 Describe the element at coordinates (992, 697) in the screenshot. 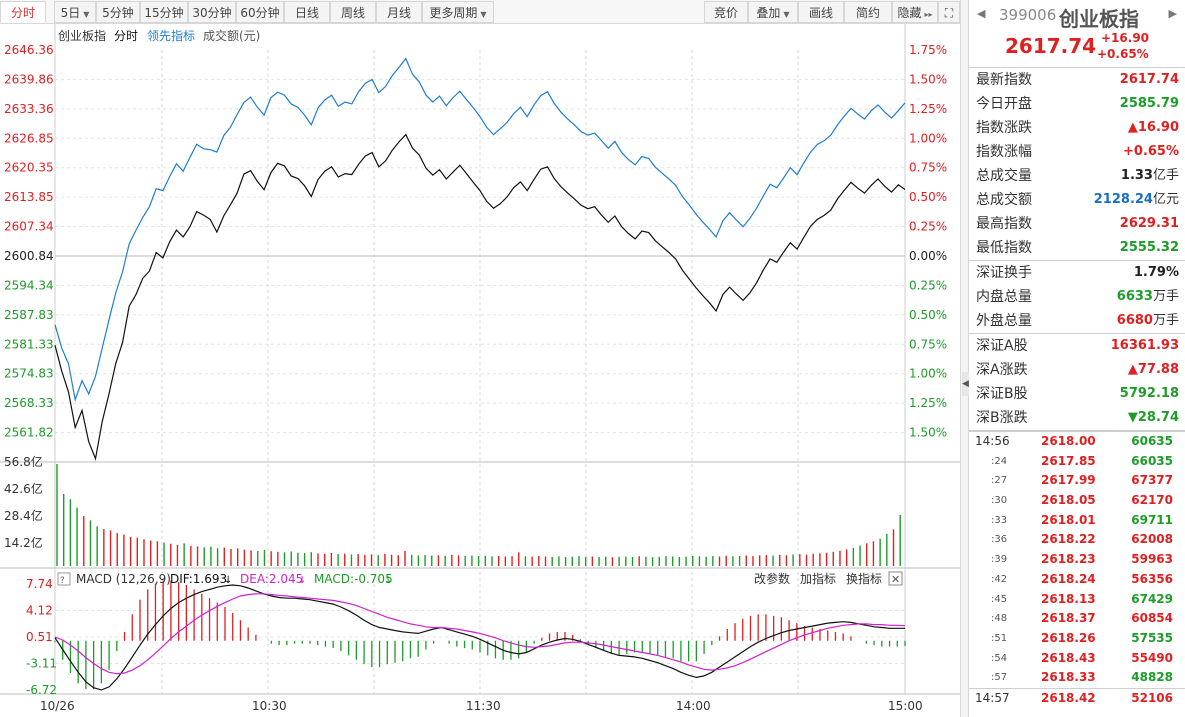

I see `tick-time: 14:57` at that location.